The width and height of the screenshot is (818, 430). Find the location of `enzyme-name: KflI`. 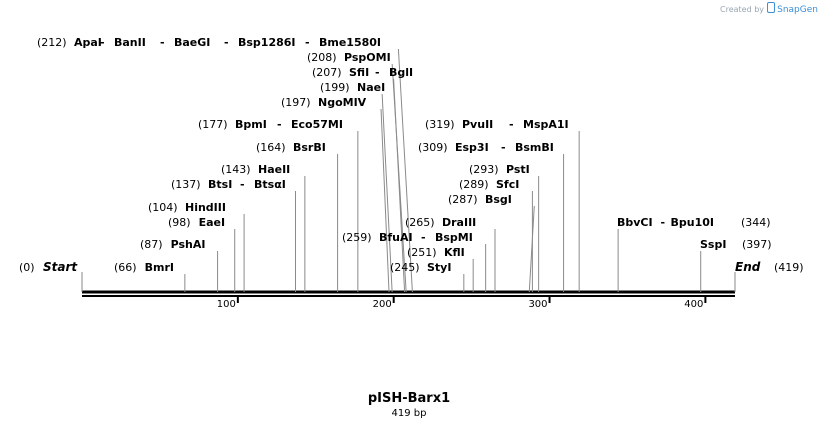

enzyme-name: KflI is located at coordinates (454, 252).